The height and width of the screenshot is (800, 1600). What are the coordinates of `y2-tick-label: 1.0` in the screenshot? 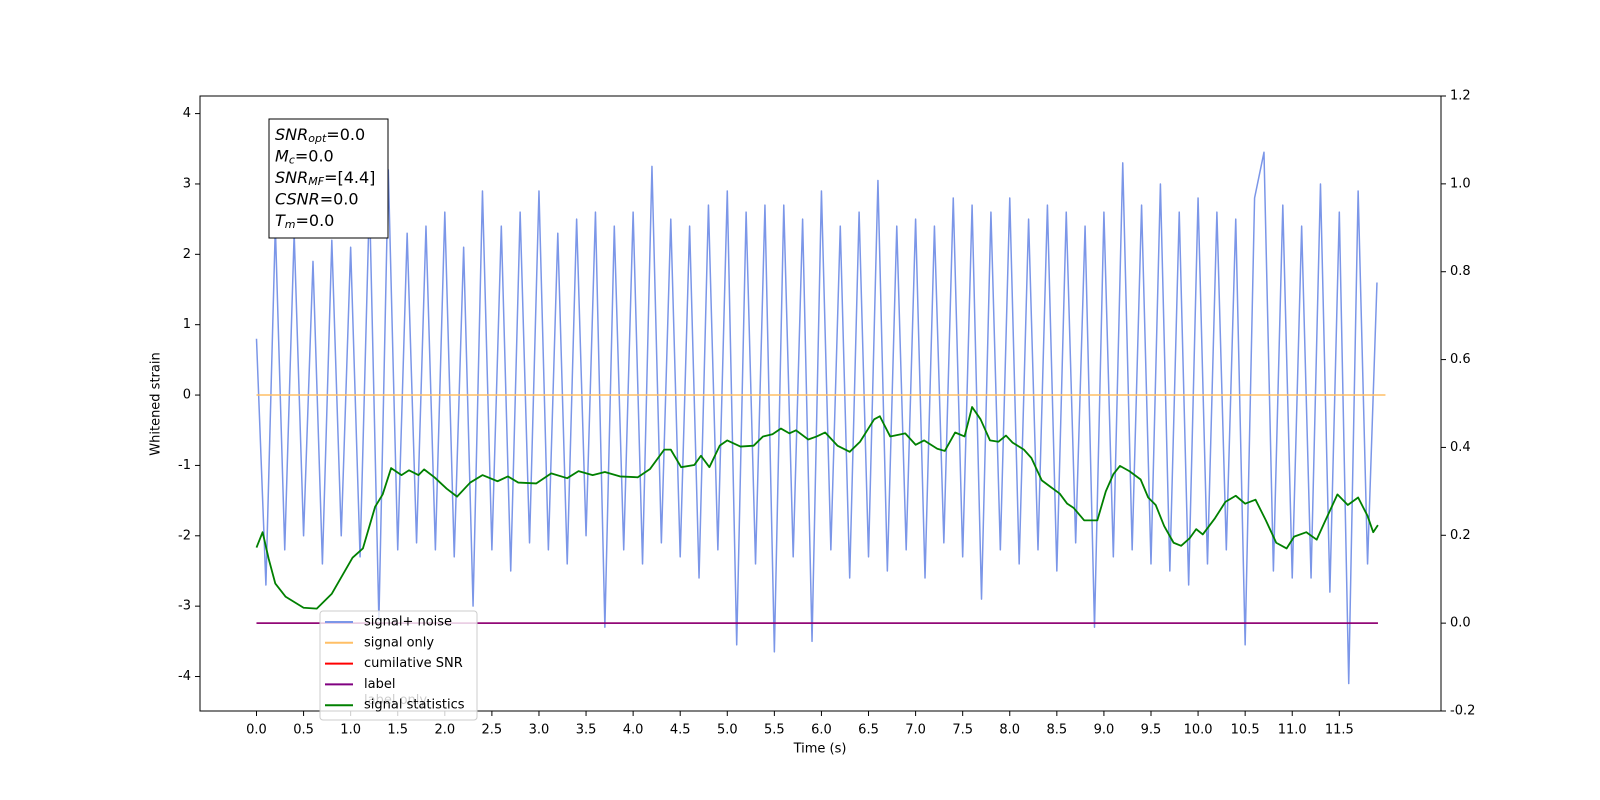 It's located at (1460, 183).